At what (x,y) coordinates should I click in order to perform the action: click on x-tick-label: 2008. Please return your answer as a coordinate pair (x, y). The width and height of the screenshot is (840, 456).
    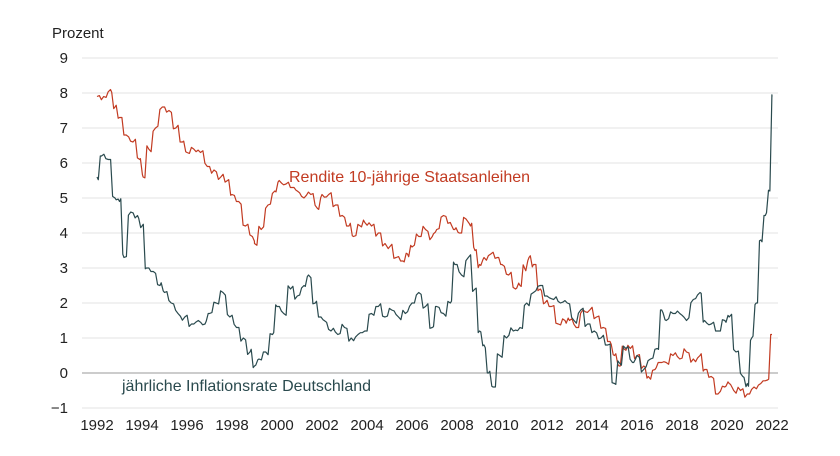
    Looking at the image, I should click on (456, 425).